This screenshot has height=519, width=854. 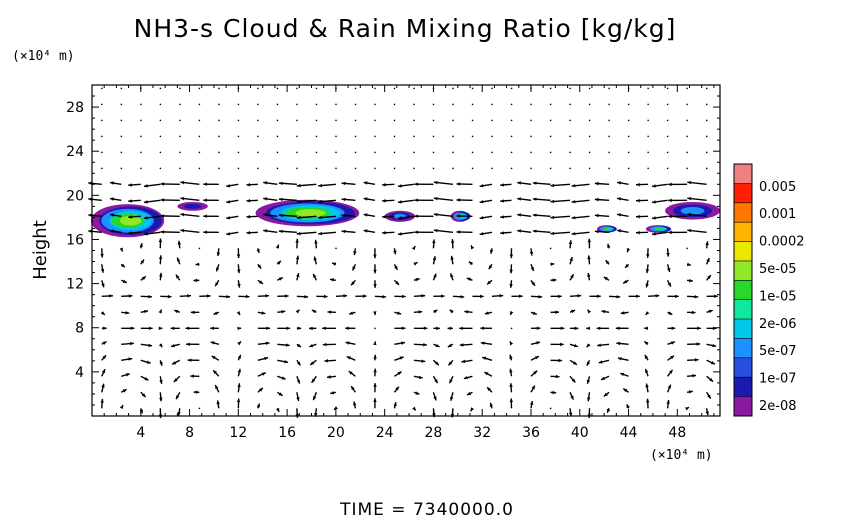 I want to click on cloud-region, so click(x=192, y=206).